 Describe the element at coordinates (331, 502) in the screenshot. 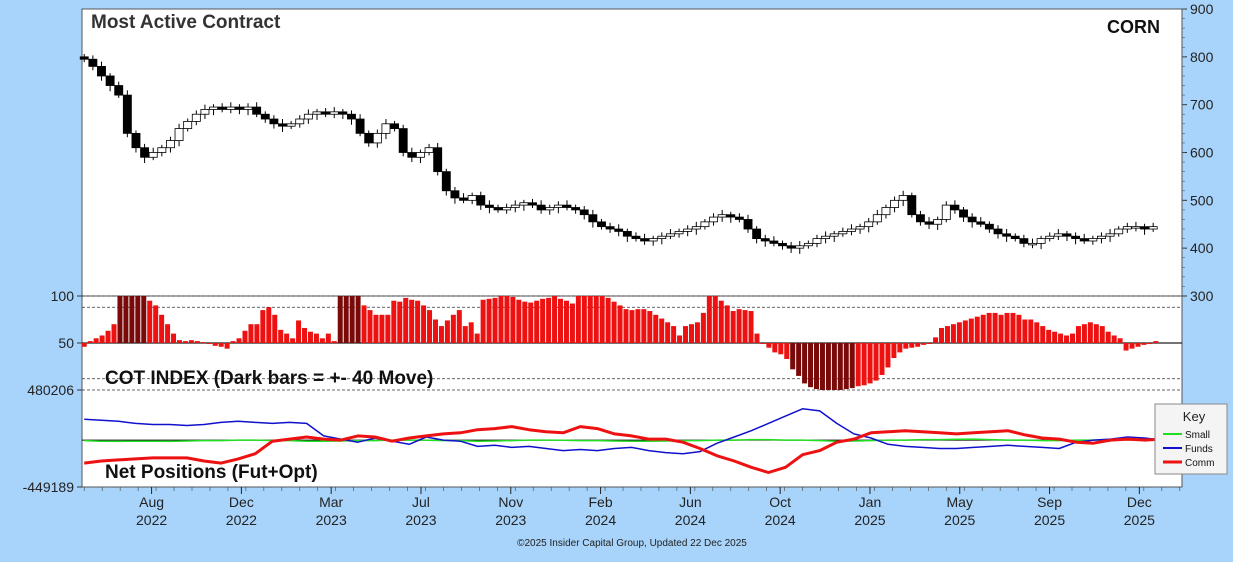

I see `x-tick-month: Mar` at that location.